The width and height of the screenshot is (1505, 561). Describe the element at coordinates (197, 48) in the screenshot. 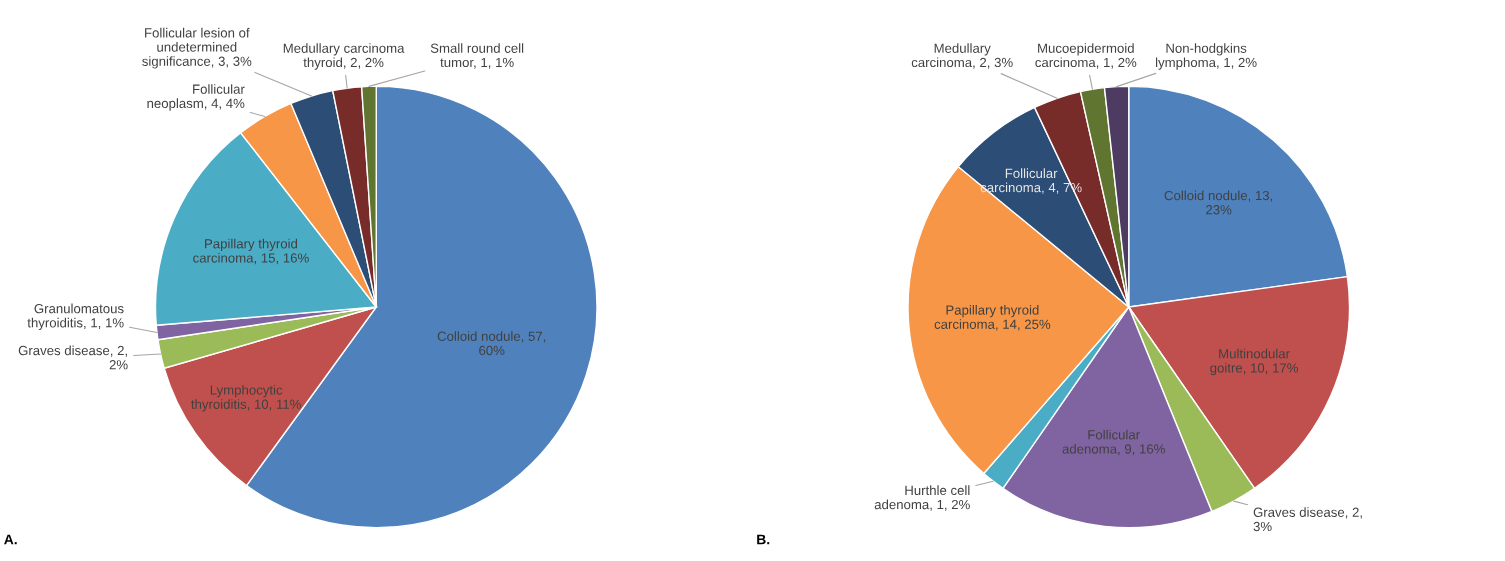

I see `slice-label: Follicular lesion of undetermined significance, 3, 3%` at that location.